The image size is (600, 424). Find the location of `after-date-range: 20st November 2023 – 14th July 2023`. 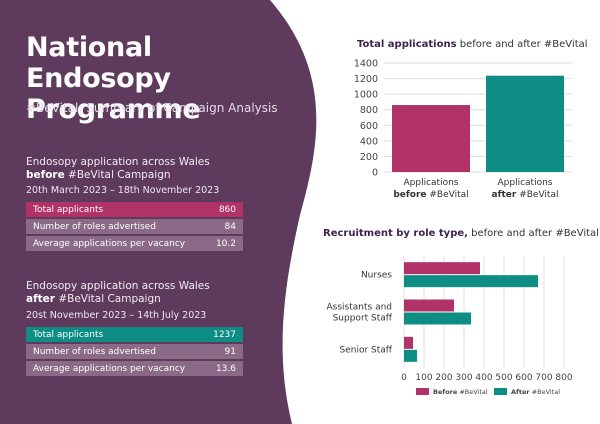

after-date-range: 20st November 2023 – 14th July 2023 is located at coordinates (116, 315).